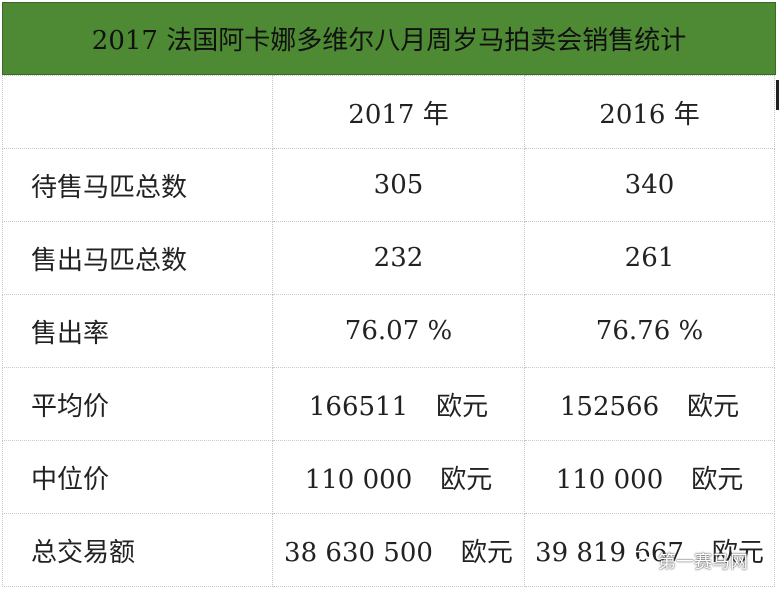 Image resolution: width=780 pixels, height=595 pixels. Describe the element at coordinates (137, 404) in the screenshot. I see `row-label: 平均价` at that location.